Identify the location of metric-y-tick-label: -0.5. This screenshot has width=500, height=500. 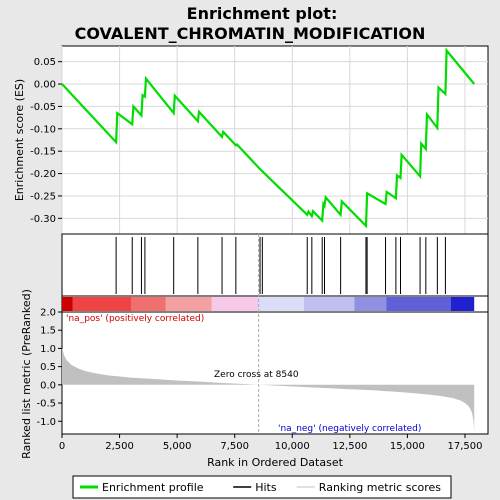
(46, 404).